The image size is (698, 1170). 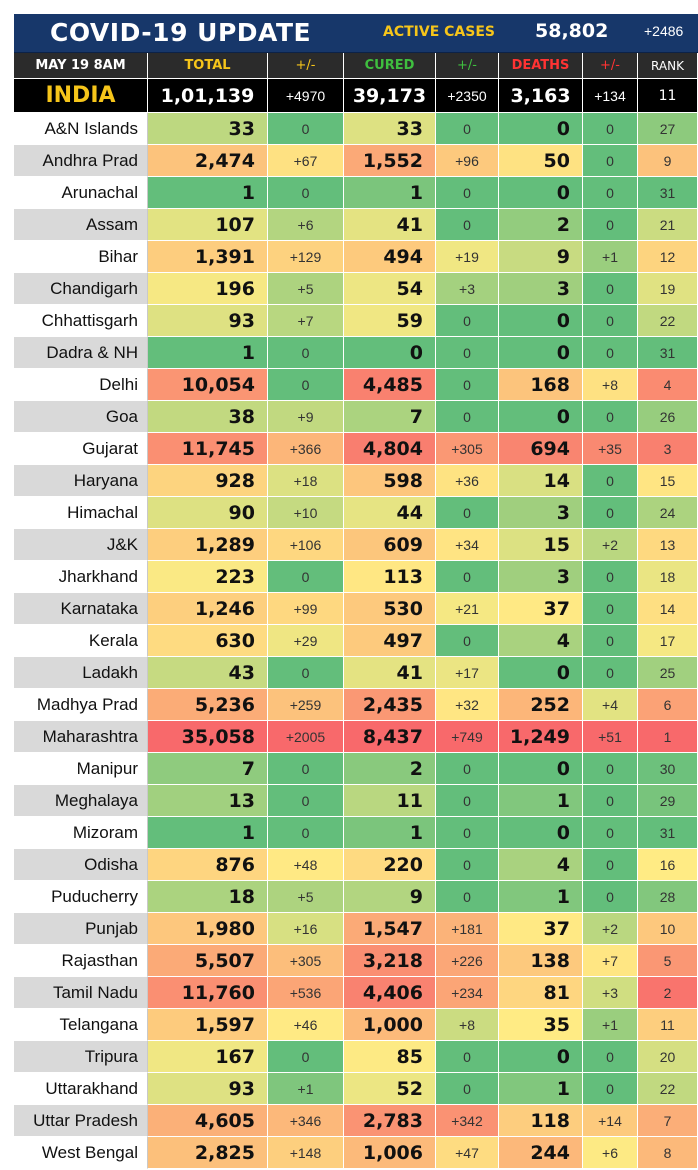 I want to click on total-cell: 4,605, so click(x=208, y=1121).